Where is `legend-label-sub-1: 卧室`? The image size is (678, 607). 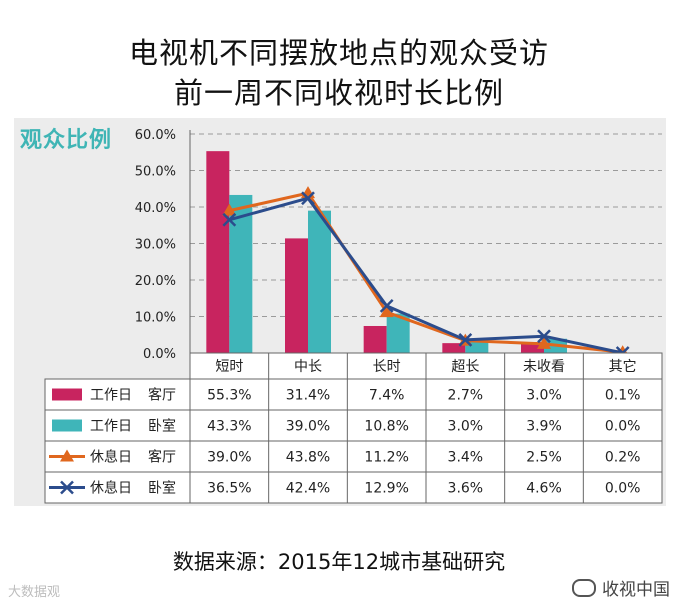 legend-label-sub-1: 卧室 is located at coordinates (162, 426).